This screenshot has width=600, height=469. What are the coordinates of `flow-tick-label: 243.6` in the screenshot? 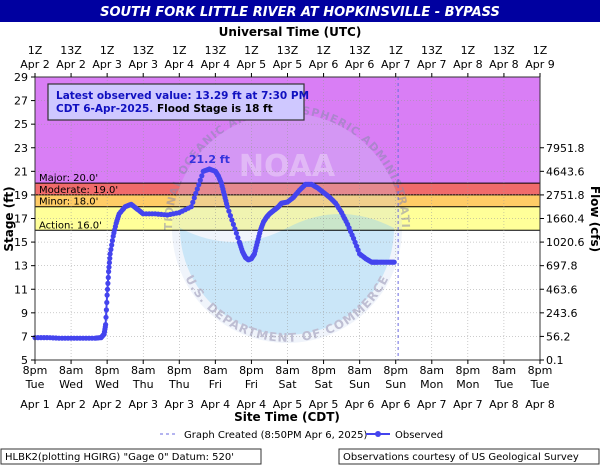 It's located at (562, 313).